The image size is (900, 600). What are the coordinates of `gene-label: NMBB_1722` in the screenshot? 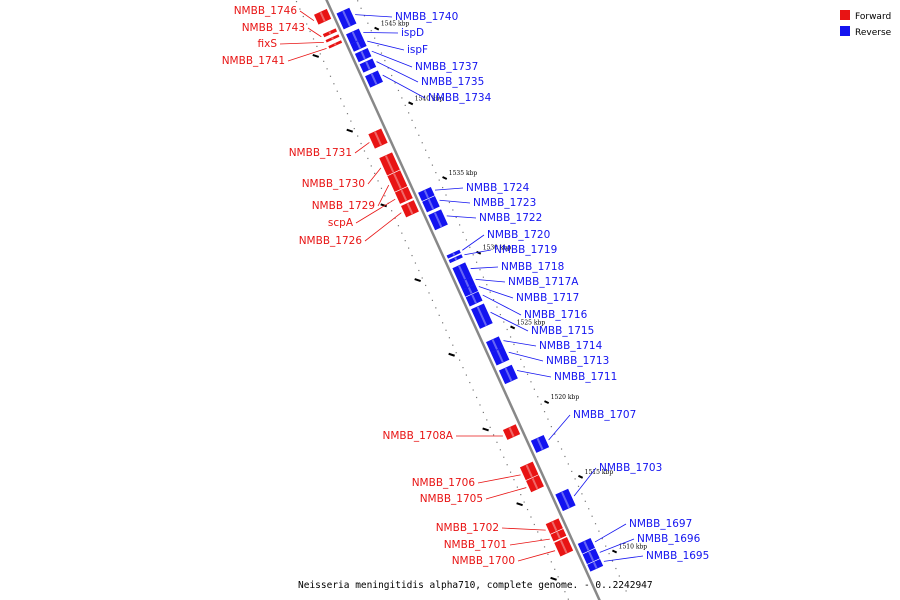 It's located at (510, 218).